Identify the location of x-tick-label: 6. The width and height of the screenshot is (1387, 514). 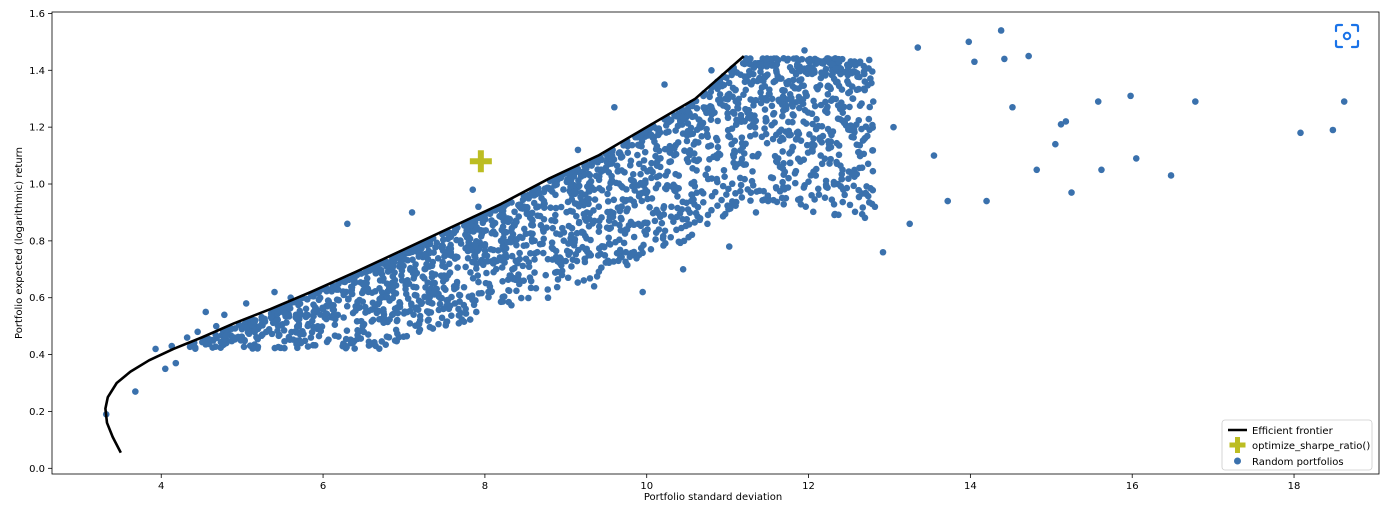
(323, 486).